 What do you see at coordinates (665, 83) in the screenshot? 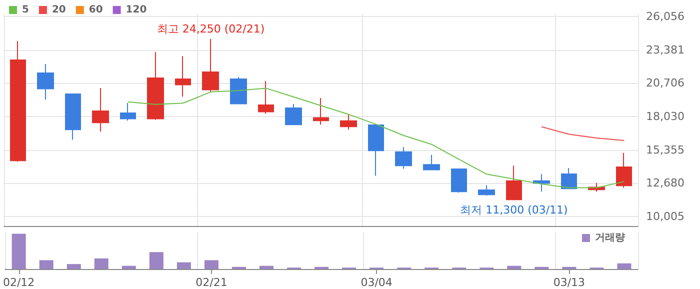
I see `y-tick-label: 20,706` at bounding box center [665, 83].